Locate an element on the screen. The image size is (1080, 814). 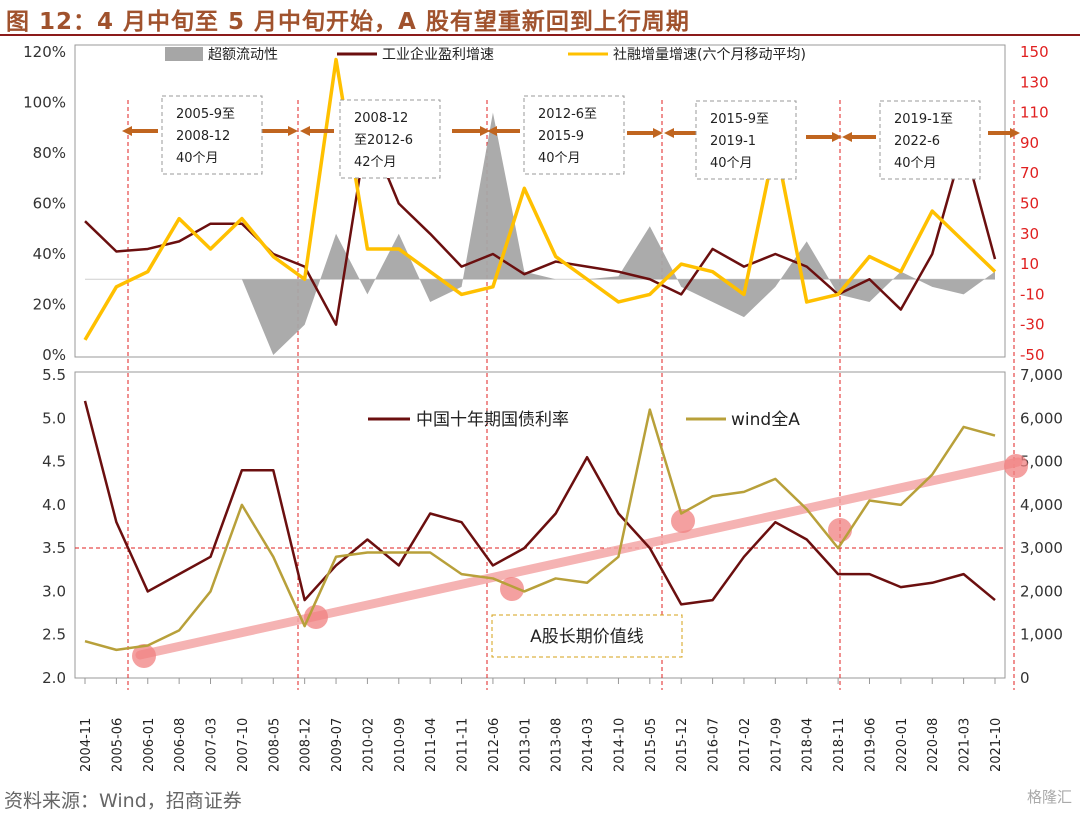
y-tick-label: 2.5 is located at coordinates (54, 635).